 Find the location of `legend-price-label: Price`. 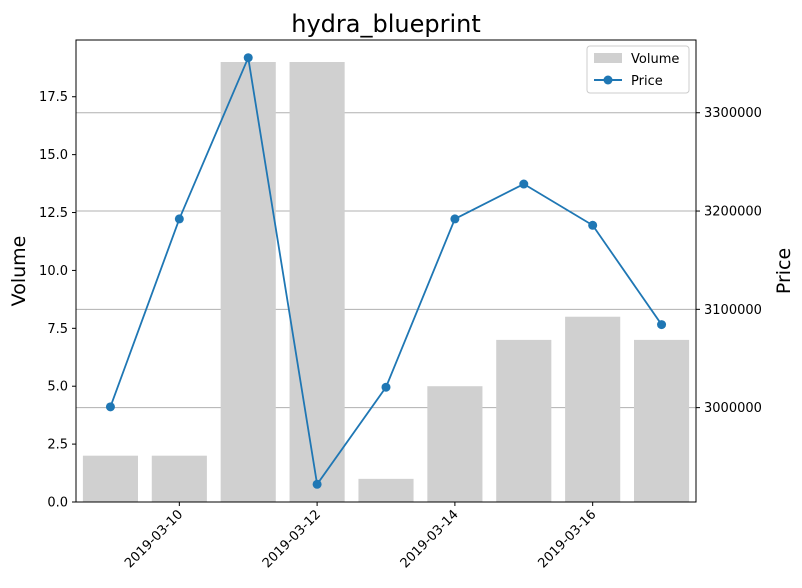

legend-price-label: Price is located at coordinates (647, 81).